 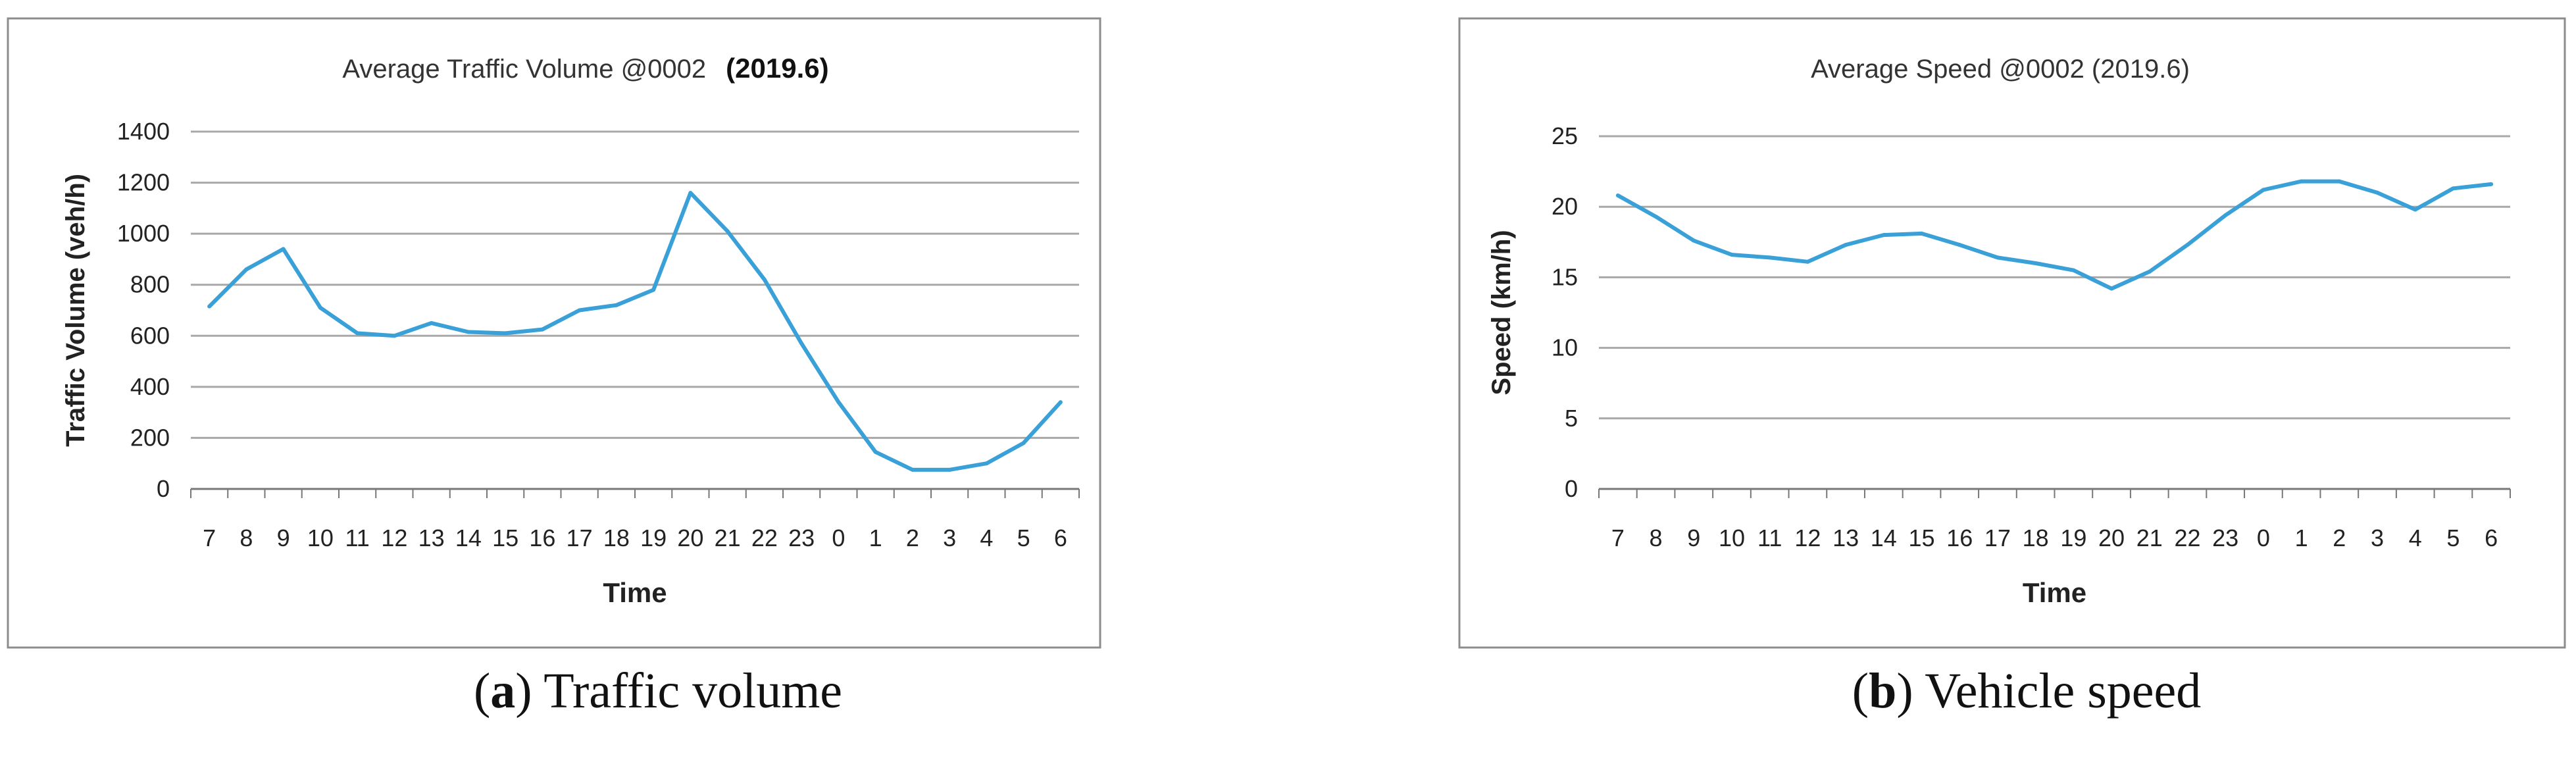 I want to click on x-tick-label: 8, so click(x=1657, y=537).